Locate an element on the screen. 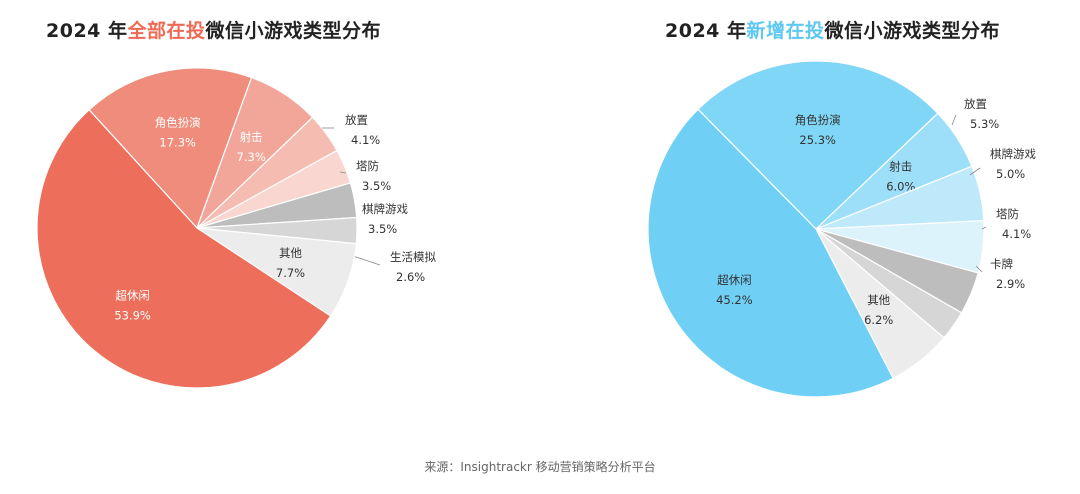 This screenshot has height=494, width=1080. chart-title-right: 2024 年新增在投微信小游戏类型分布 is located at coordinates (832, 29).